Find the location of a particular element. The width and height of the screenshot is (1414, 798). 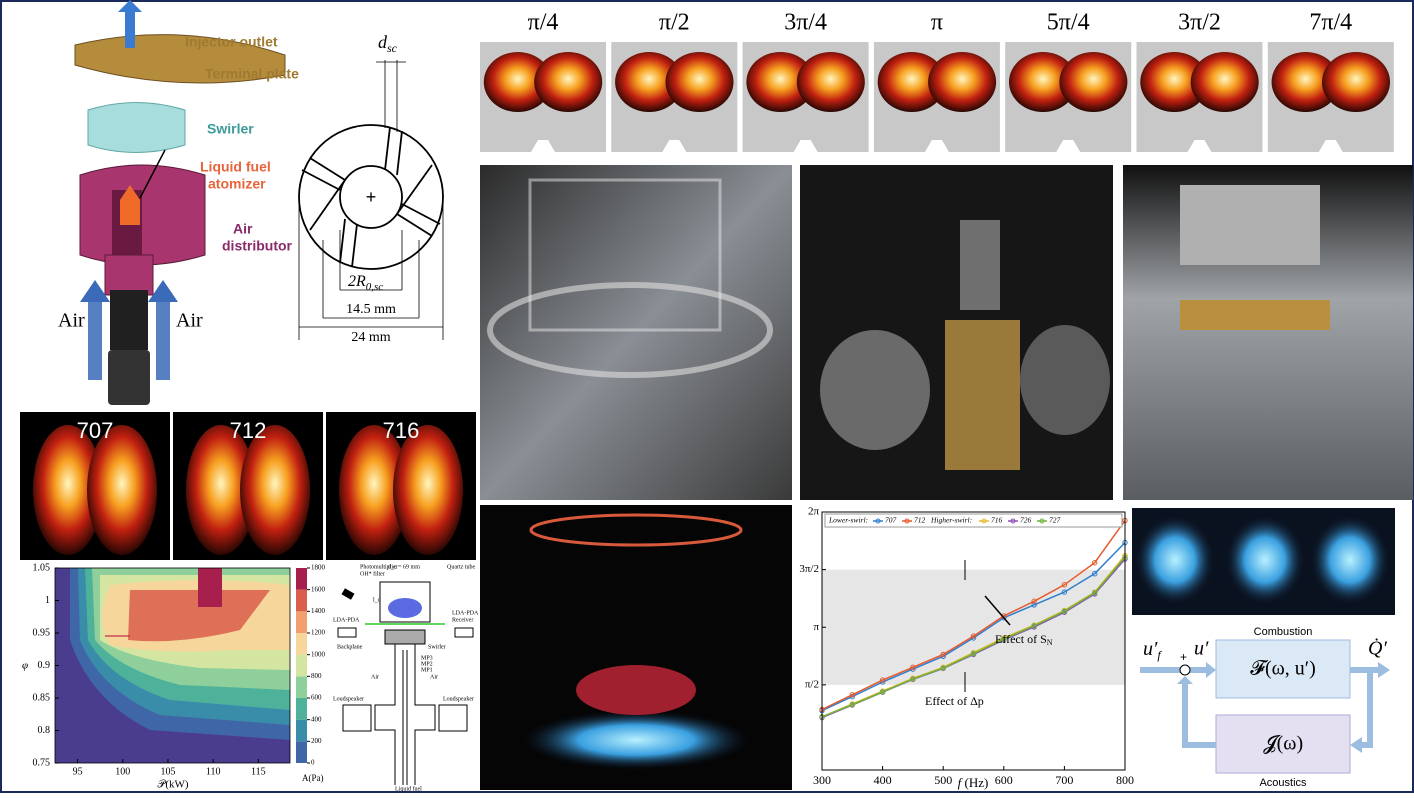

colorbar-tick-label: 200 is located at coordinates (316, 741).